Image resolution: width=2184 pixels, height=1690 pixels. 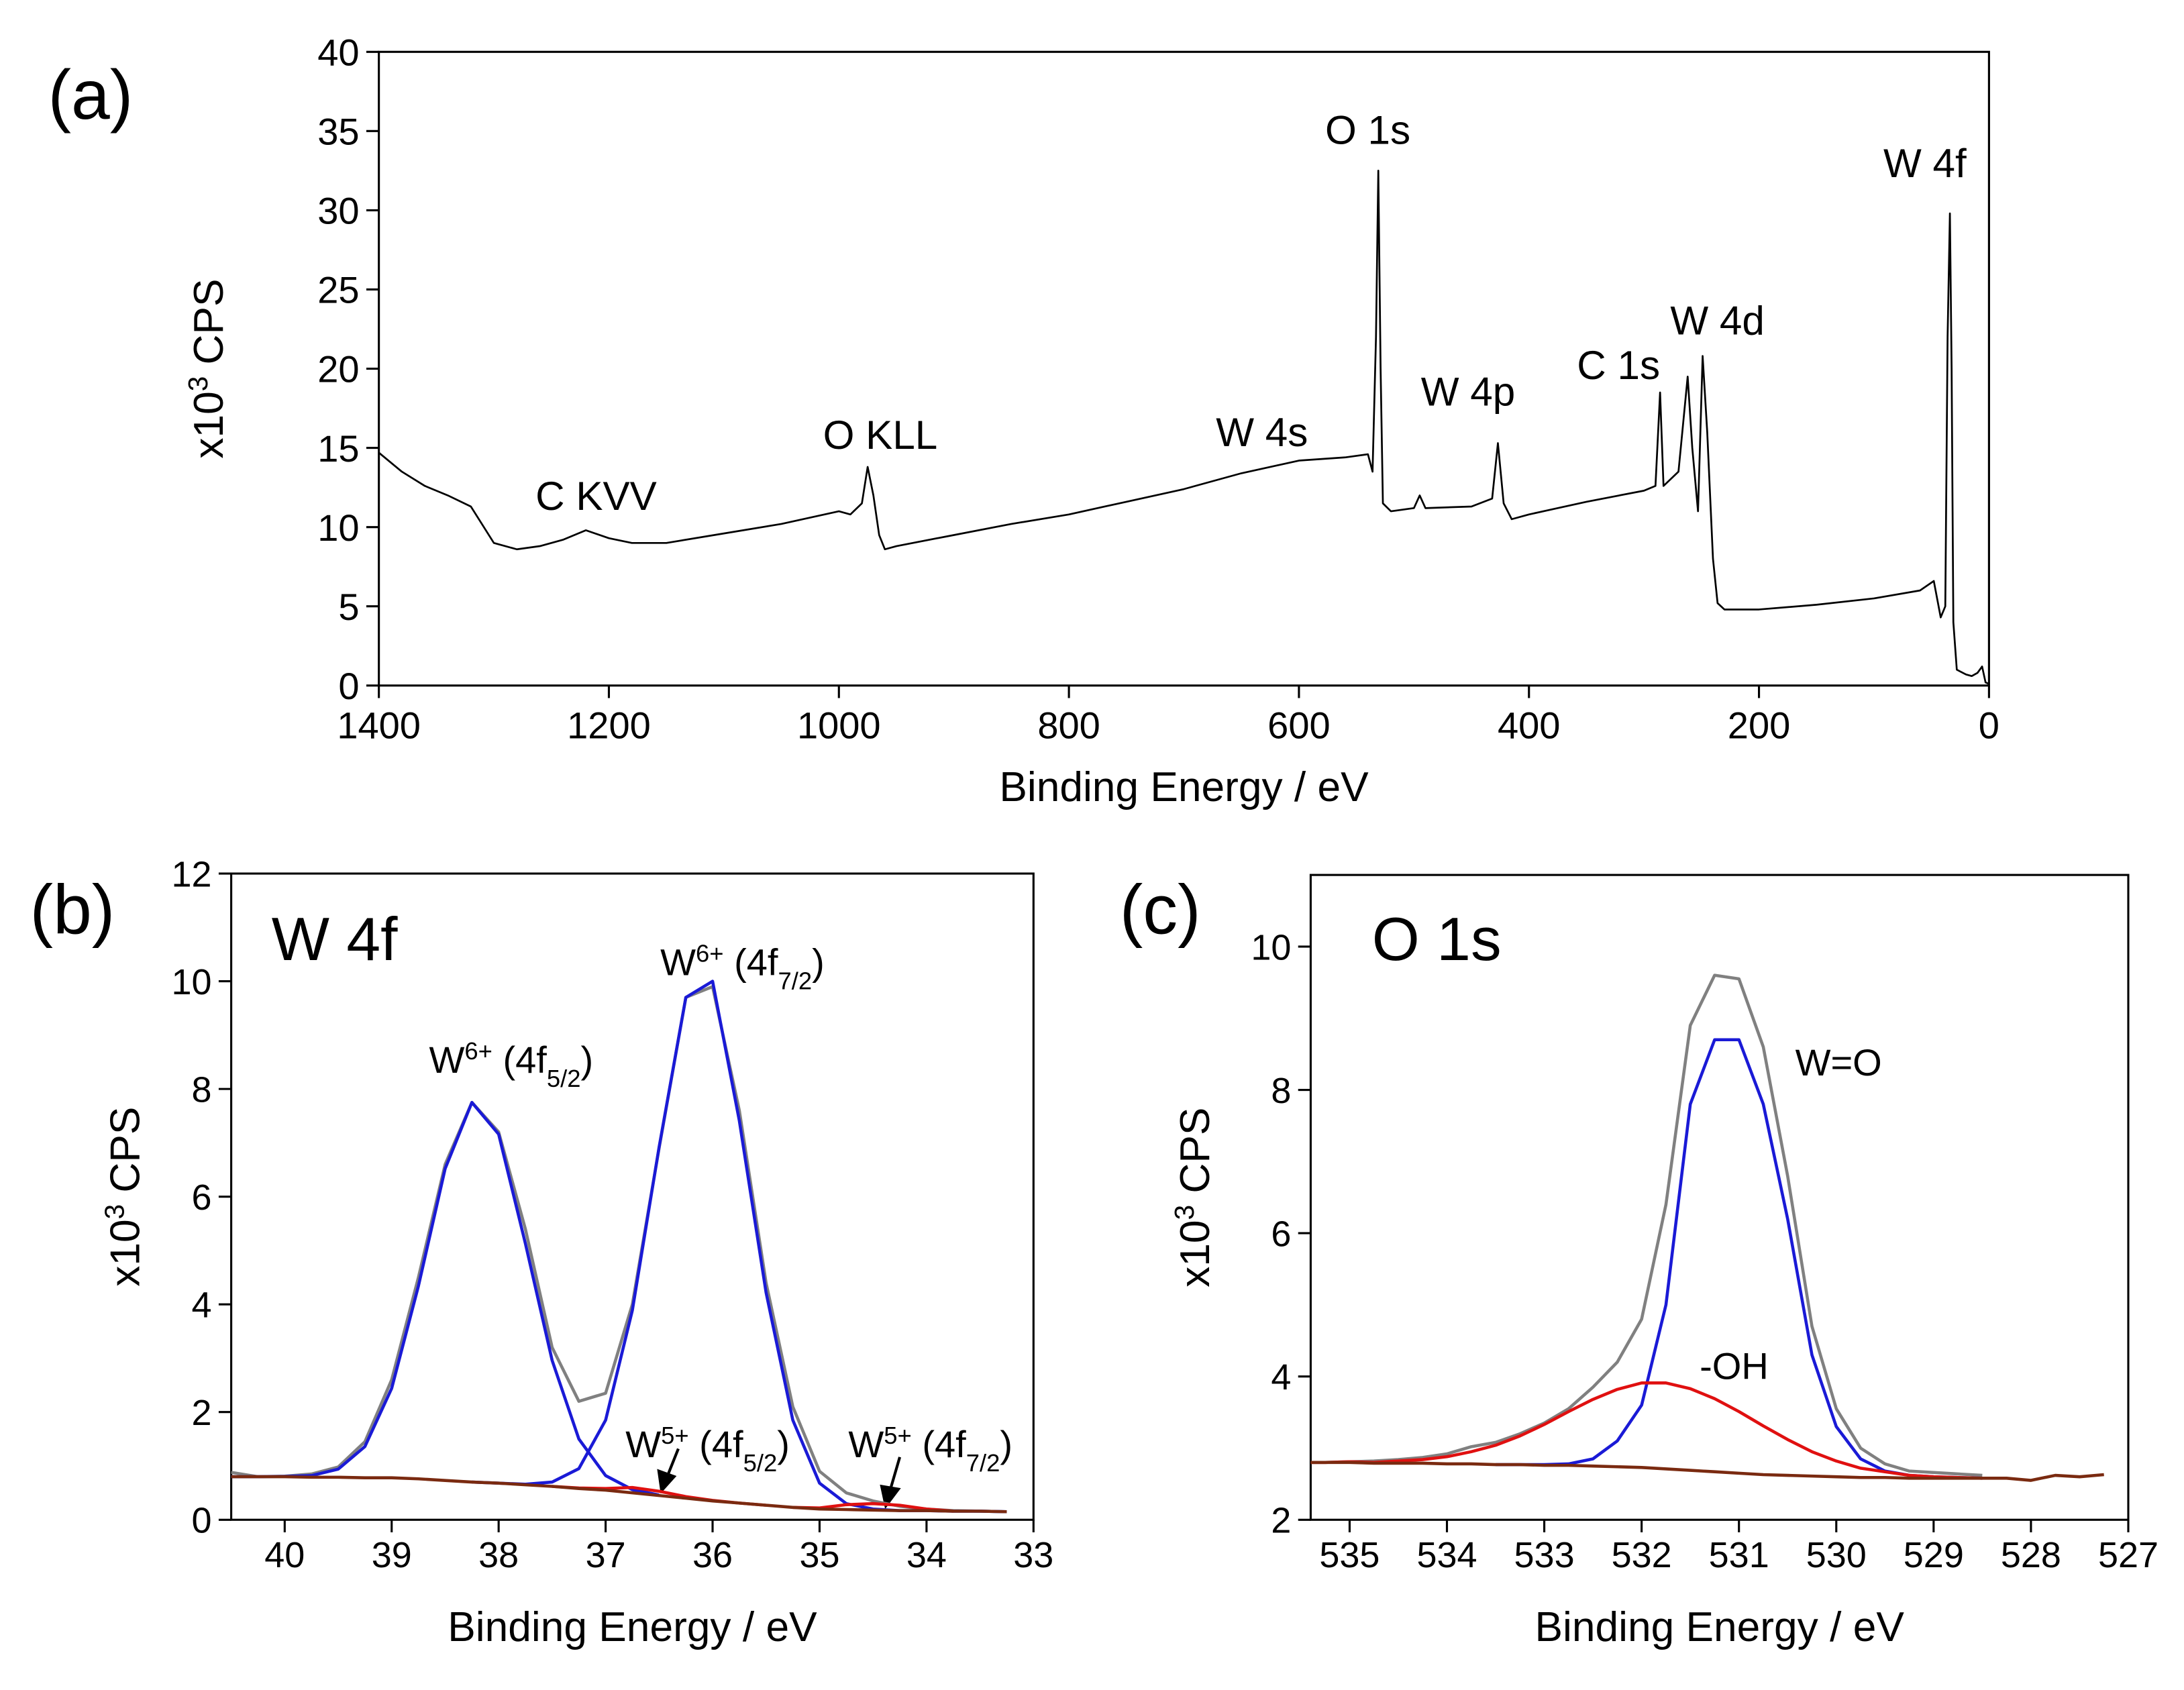 I want to click on panel-label: (a), so click(x=91, y=95).